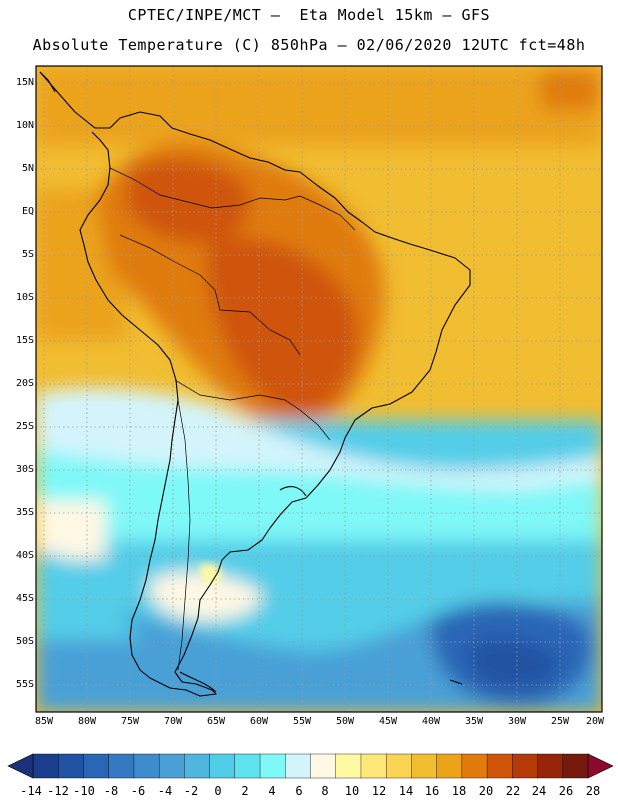 Image resolution: width=618 pixels, height=800 pixels. Describe the element at coordinates (539, 791) in the screenshot. I see `colorbar-label: 24` at that location.